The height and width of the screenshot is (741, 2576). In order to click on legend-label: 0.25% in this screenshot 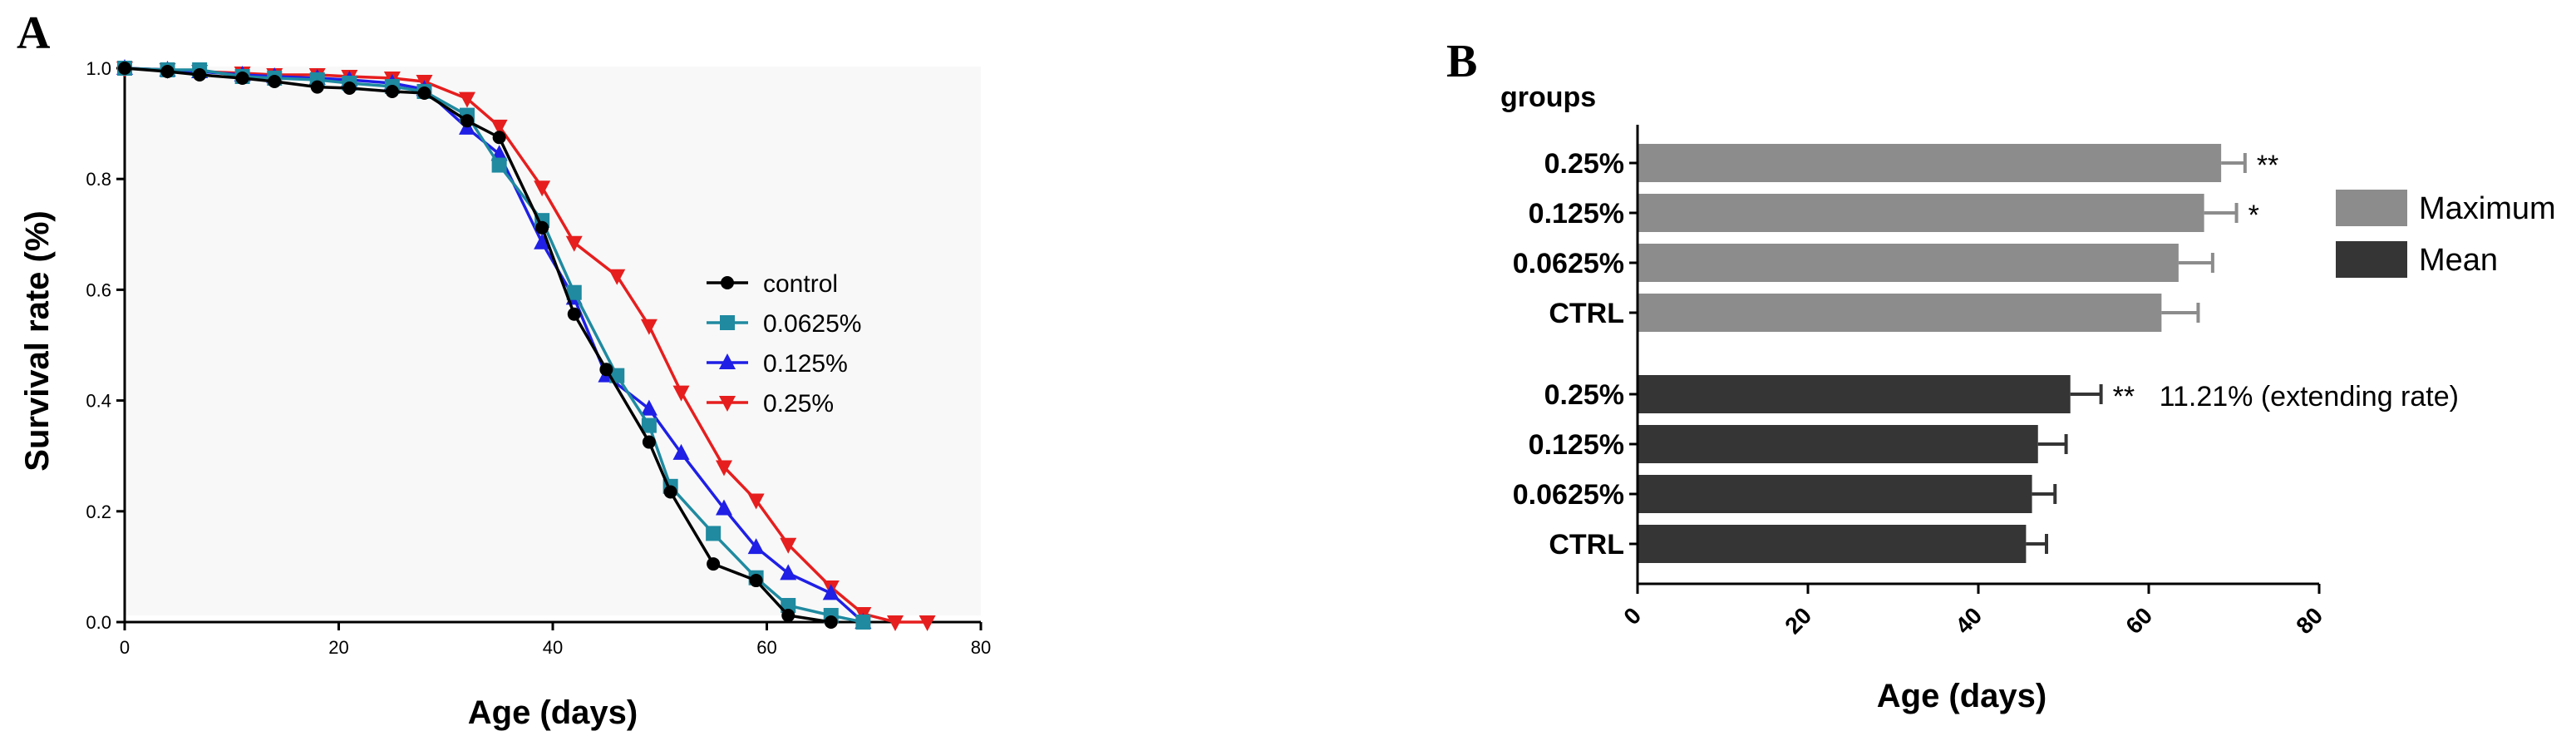, I will do `click(798, 403)`.